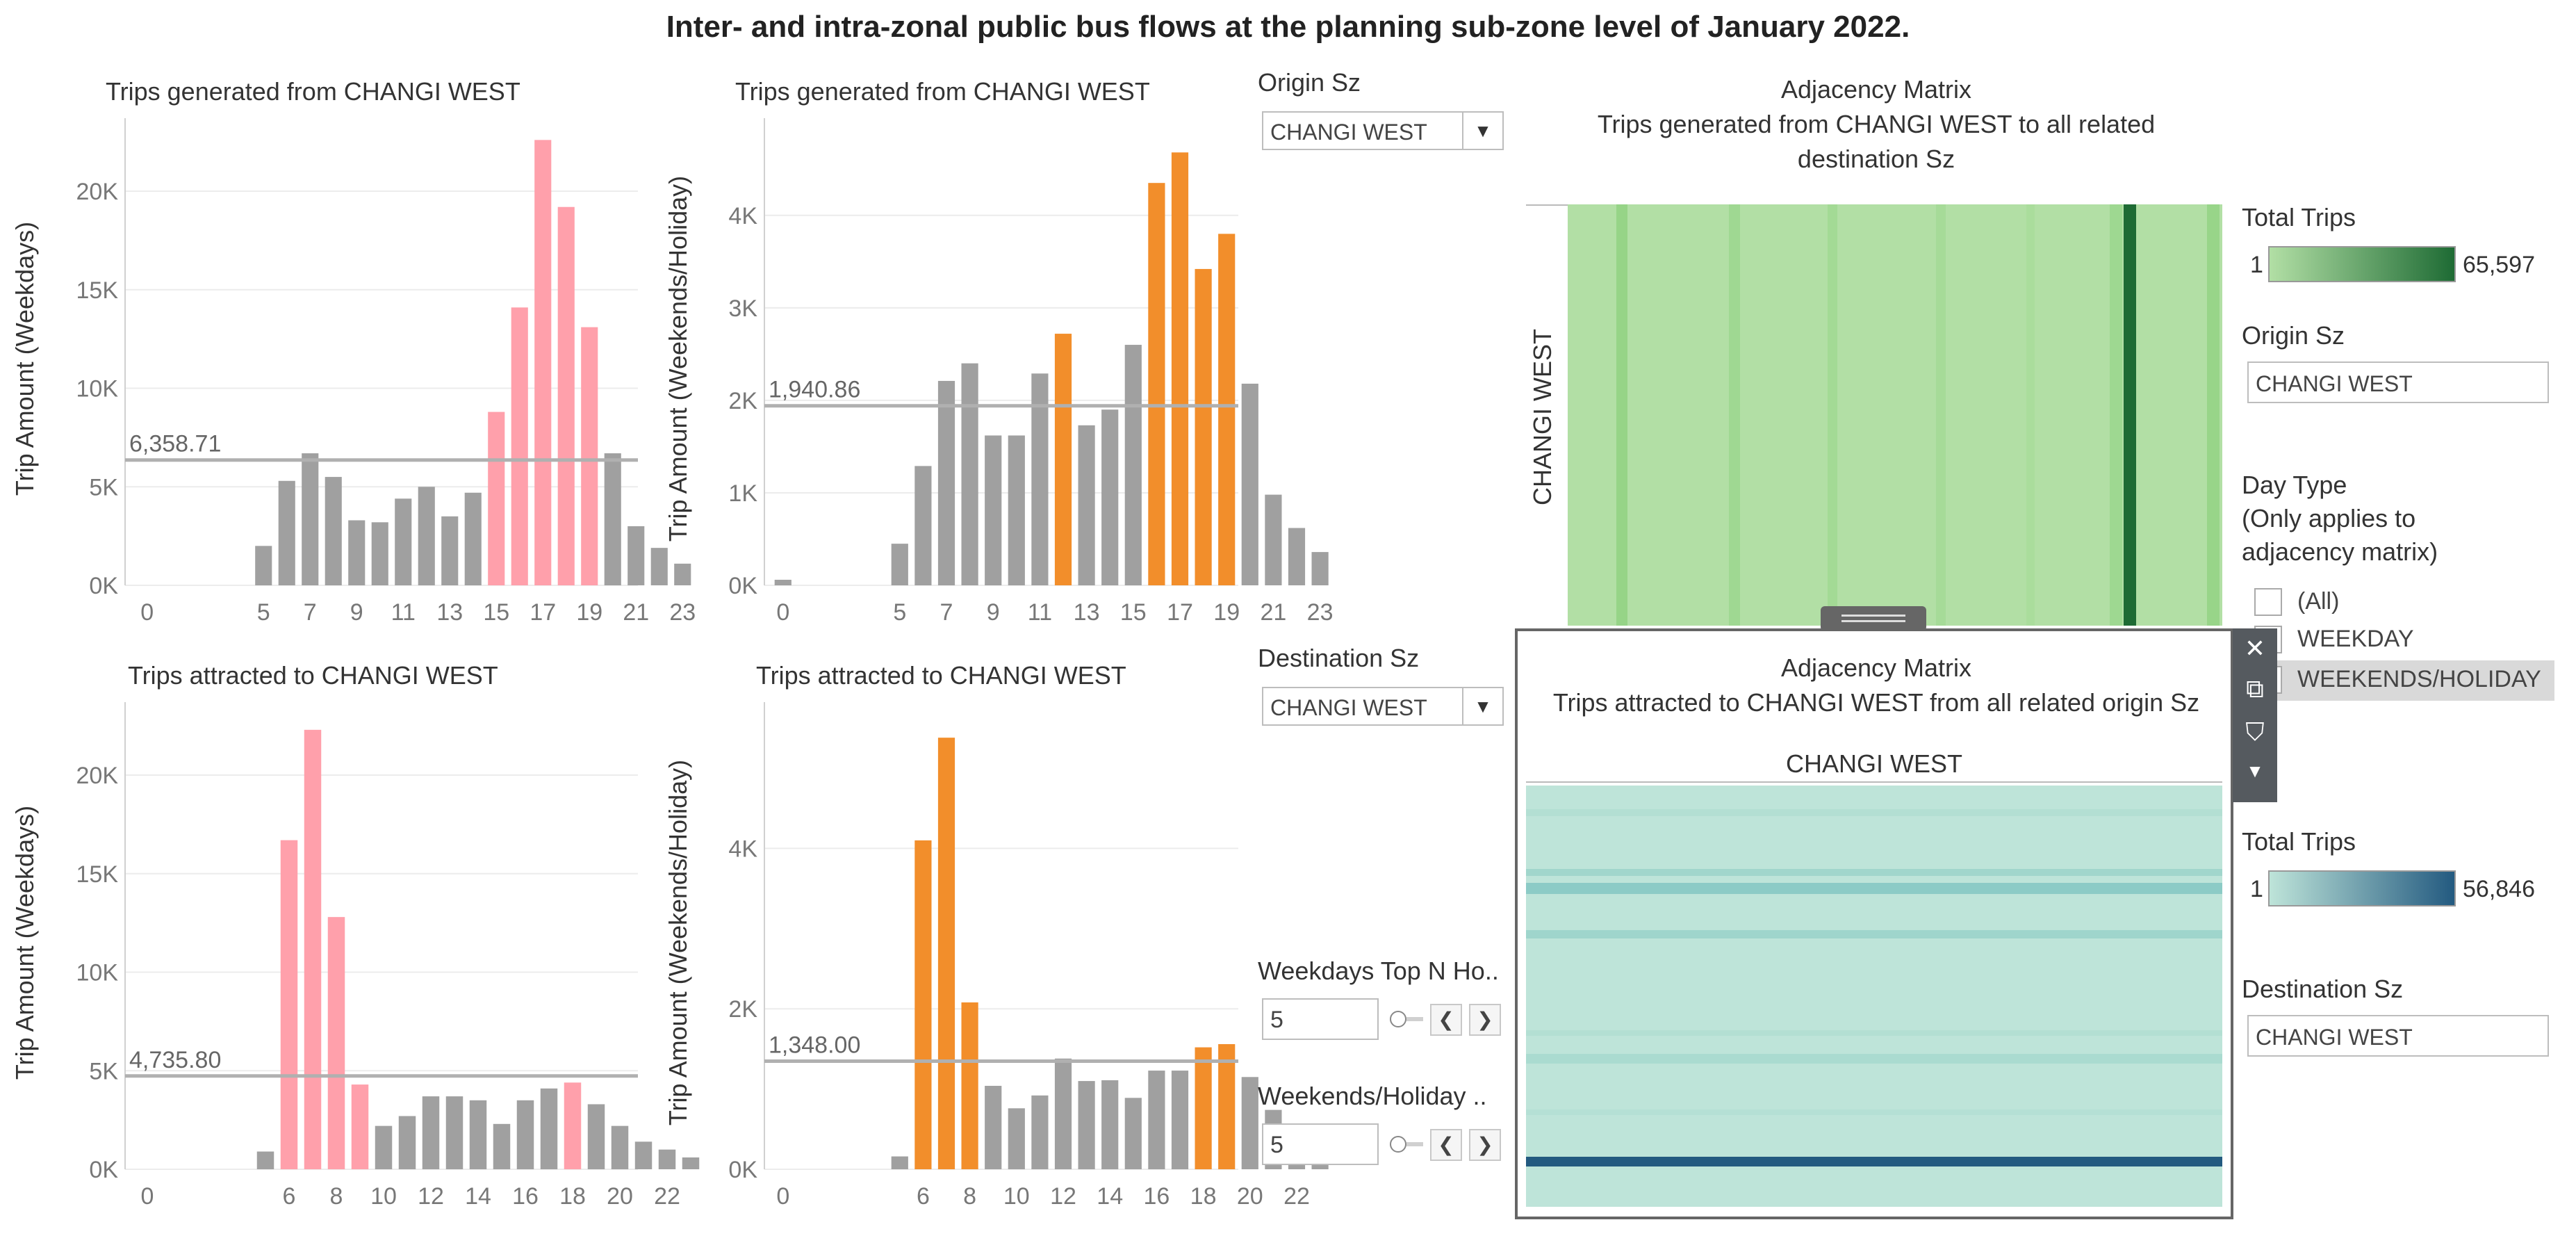 This screenshot has height=1236, width=2576. What do you see at coordinates (2318, 601) in the screenshot?
I see `day-type-all-label: (All)` at bounding box center [2318, 601].